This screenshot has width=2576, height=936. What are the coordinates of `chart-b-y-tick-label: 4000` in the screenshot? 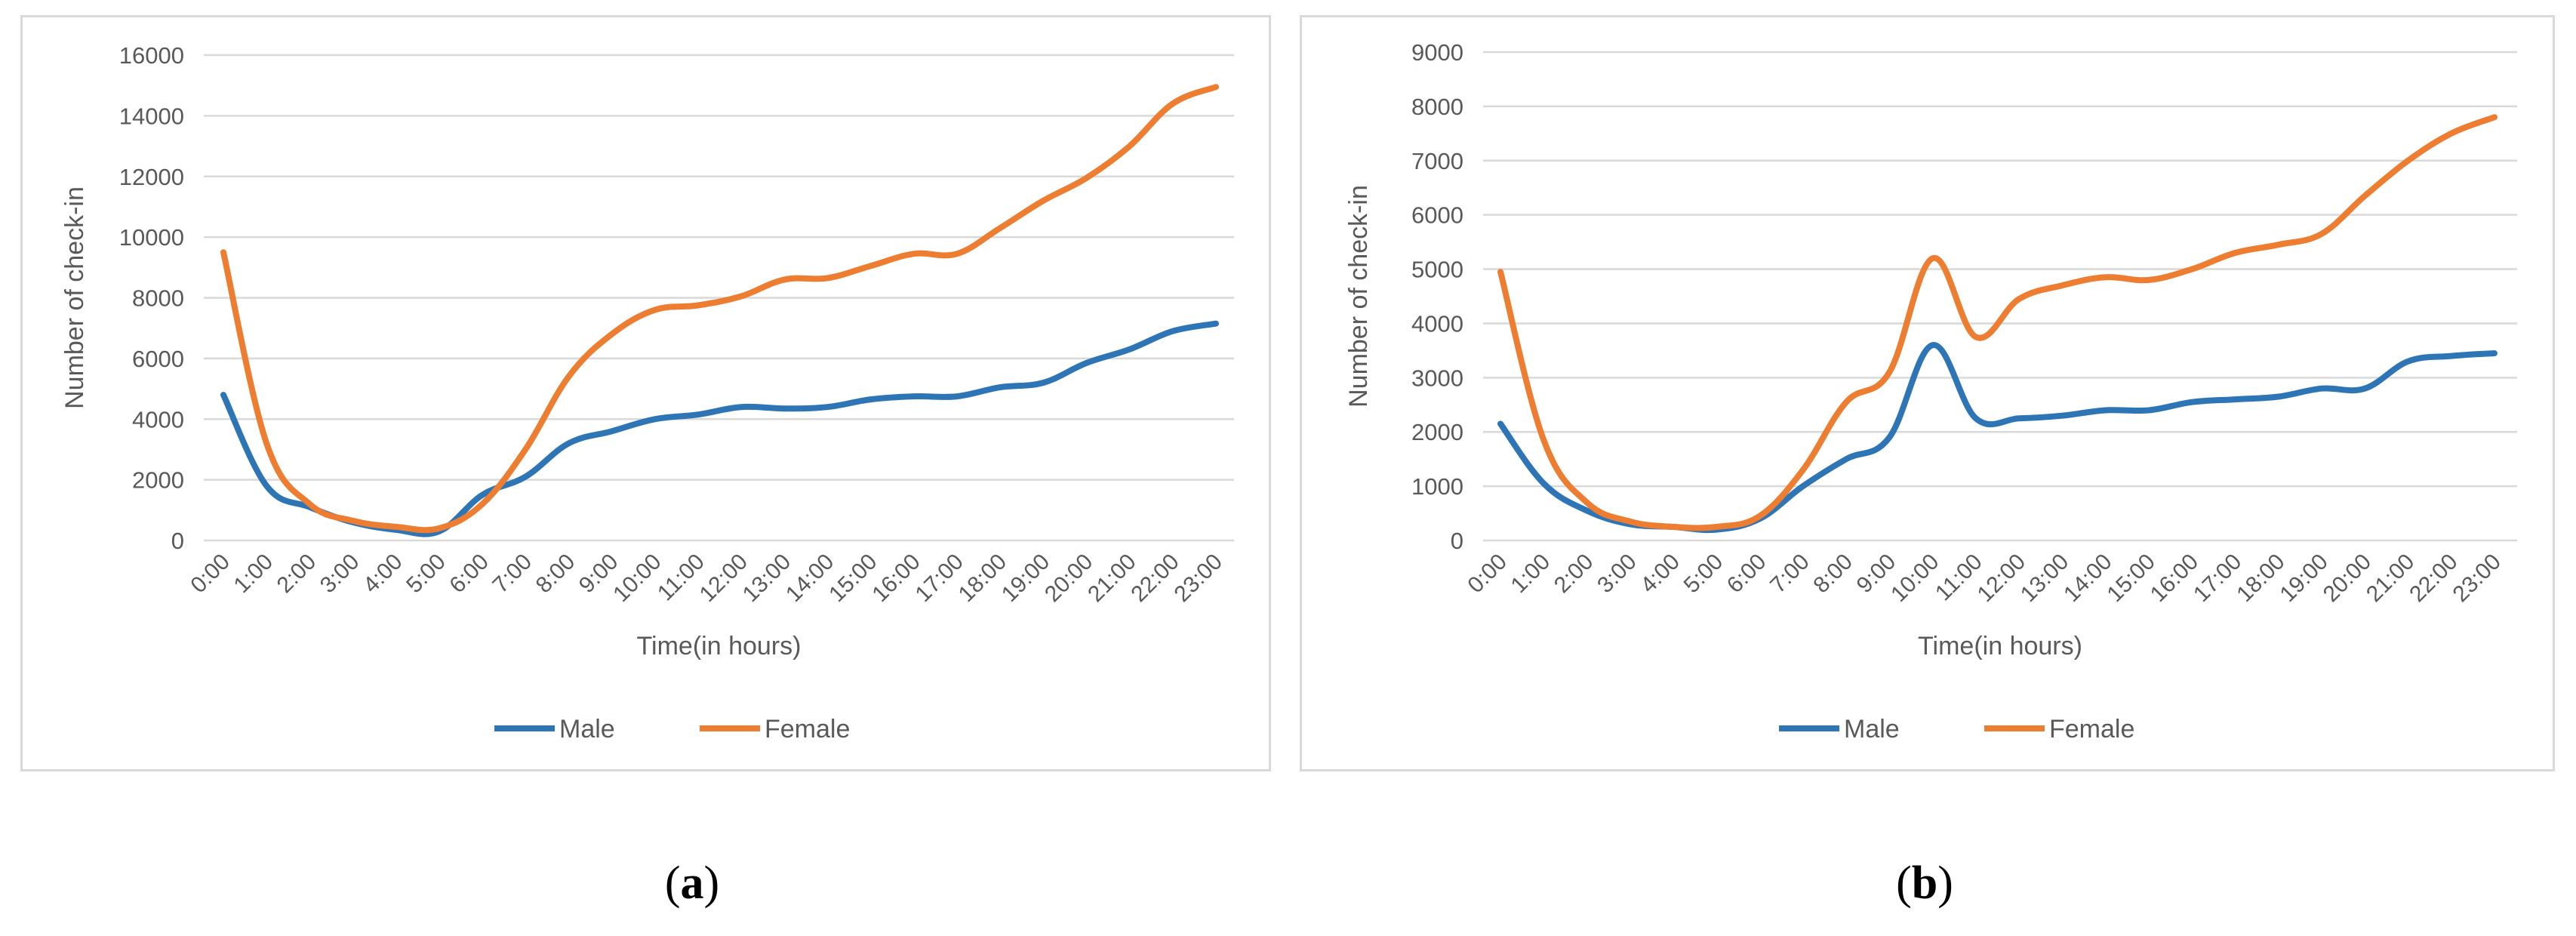 It's located at (1437, 323).